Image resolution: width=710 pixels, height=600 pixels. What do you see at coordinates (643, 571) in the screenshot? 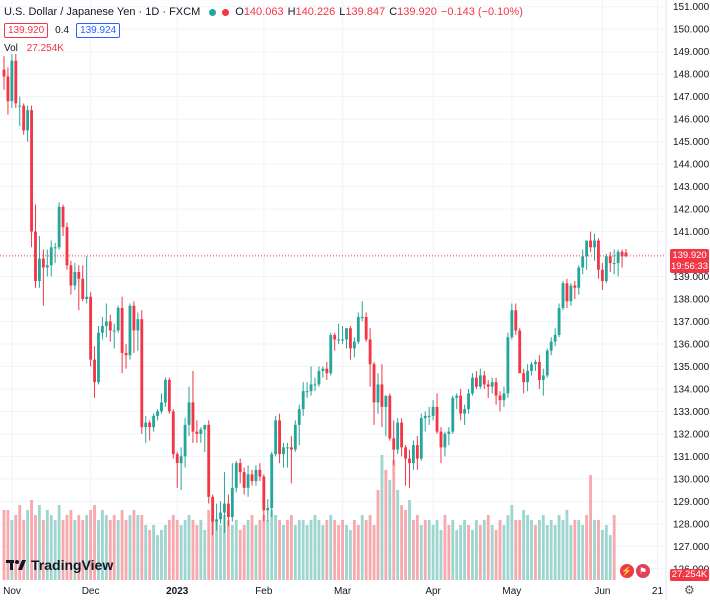
I see `flag-icon: ⚑` at bounding box center [643, 571].